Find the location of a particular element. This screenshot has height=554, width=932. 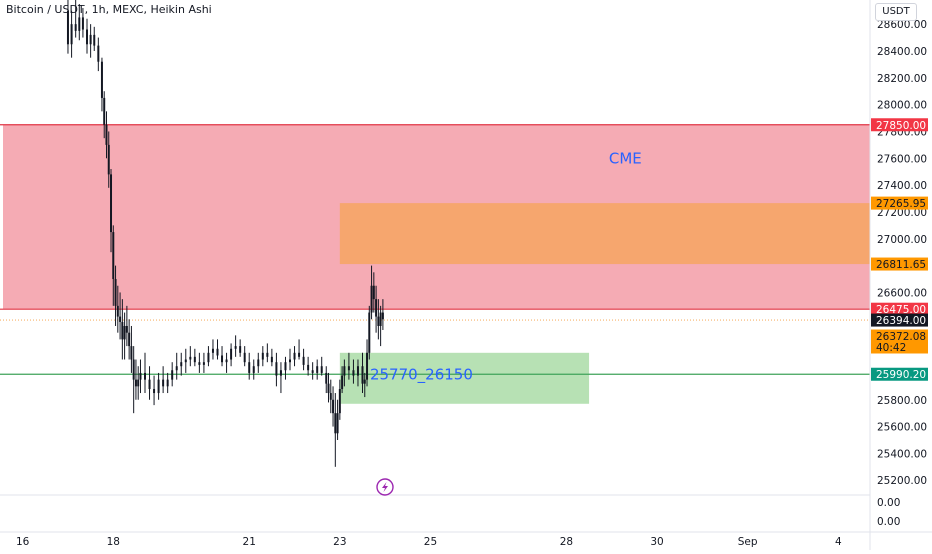

x-tick-8: 4 is located at coordinates (838, 542).